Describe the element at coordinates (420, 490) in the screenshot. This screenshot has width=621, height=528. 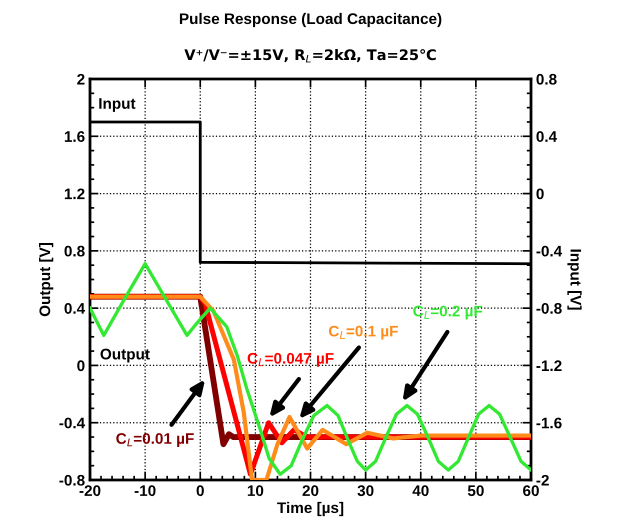
I see `x-tick-label: 40` at that location.